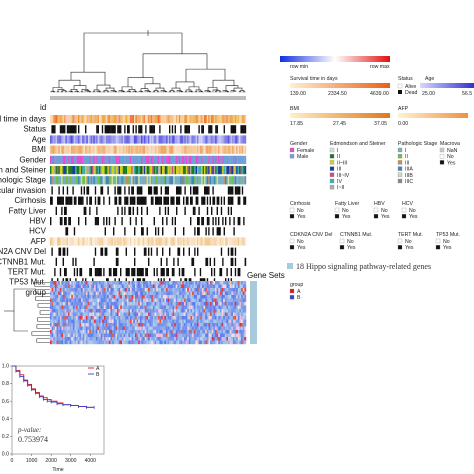 The width and height of the screenshot is (474, 474). Describe the element at coordinates (405, 79) in the screenshot. I see `status-title: Status` at that location.